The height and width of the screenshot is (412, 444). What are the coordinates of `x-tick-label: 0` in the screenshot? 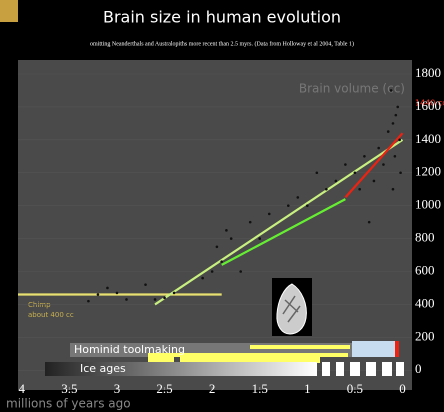 It's located at (402, 388).